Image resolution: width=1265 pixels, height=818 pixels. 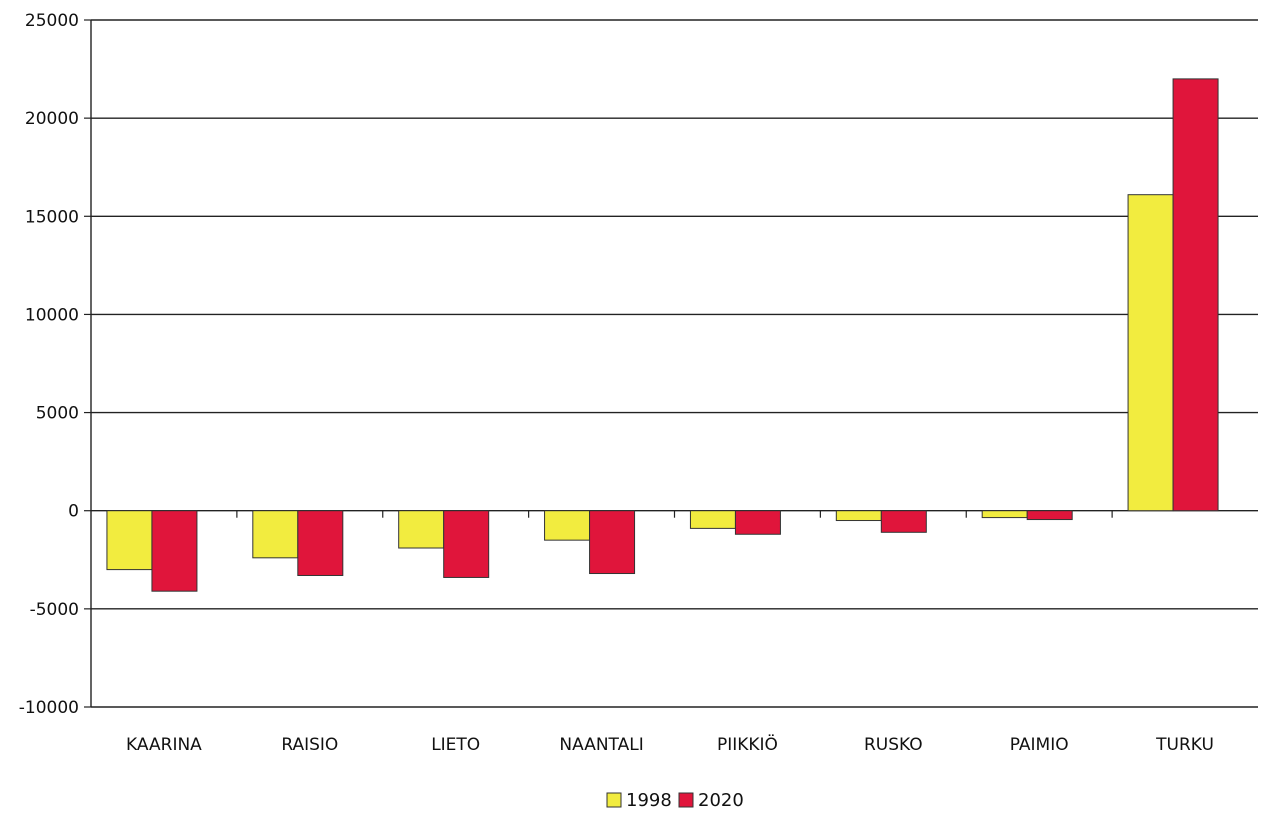 What do you see at coordinates (275, 534) in the screenshot?
I see `bar-1998-raisio` at bounding box center [275, 534].